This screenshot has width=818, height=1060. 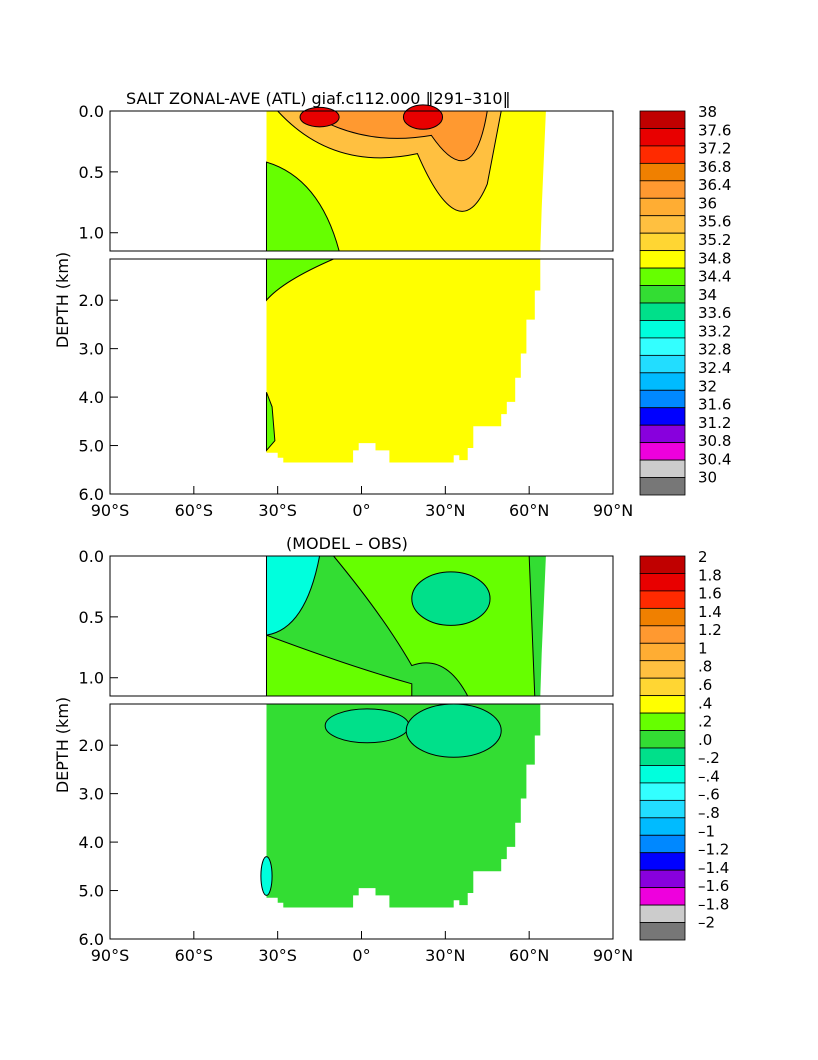 What do you see at coordinates (277, 510) in the screenshot?
I see `x-tick-label: 30°S` at bounding box center [277, 510].